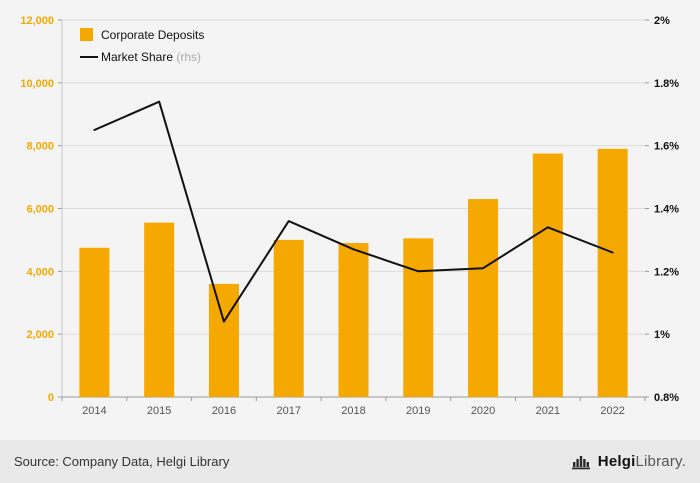 The height and width of the screenshot is (483, 700). I want to click on bar-2018, so click(353, 320).